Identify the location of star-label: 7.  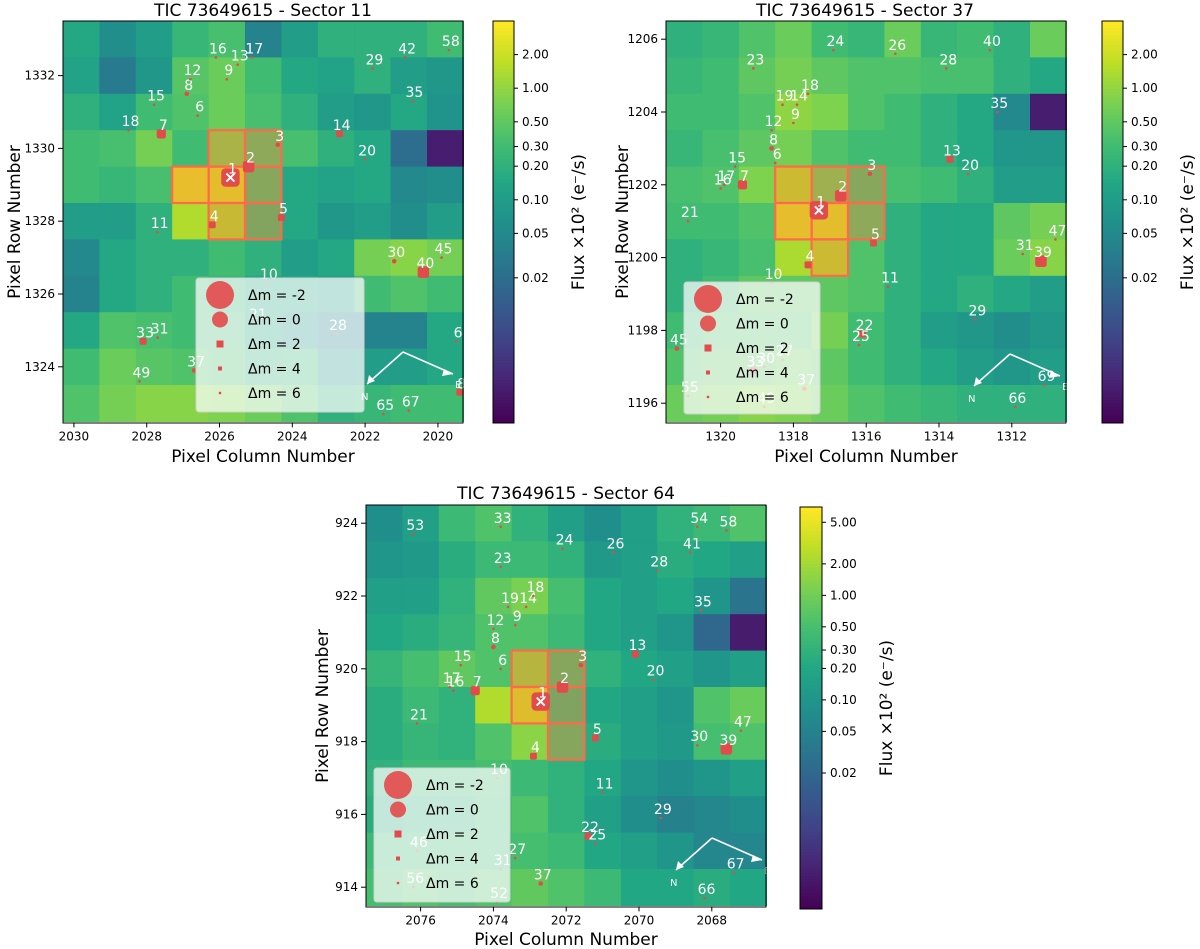
(477, 683).